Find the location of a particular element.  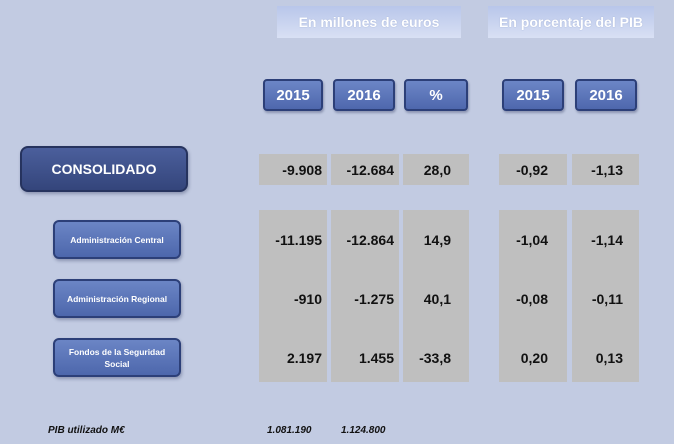

cell-consolidado-2015: -9.908 is located at coordinates (302, 169).